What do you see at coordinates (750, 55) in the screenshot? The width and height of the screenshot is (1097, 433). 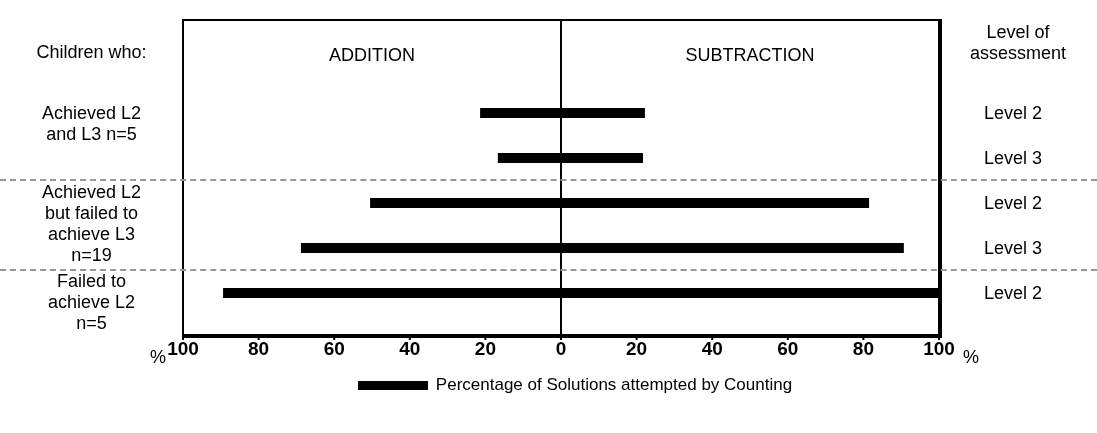 I see `text: SUBTRACTION` at bounding box center [750, 55].